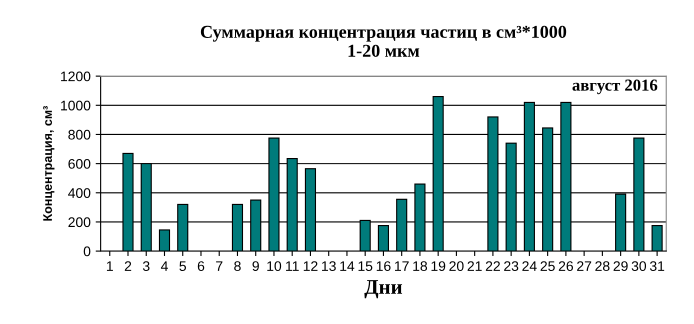 Image resolution: width=694 pixels, height=324 pixels. Describe the element at coordinates (602, 266) in the screenshot. I see `x-tick-label: 28` at that location.